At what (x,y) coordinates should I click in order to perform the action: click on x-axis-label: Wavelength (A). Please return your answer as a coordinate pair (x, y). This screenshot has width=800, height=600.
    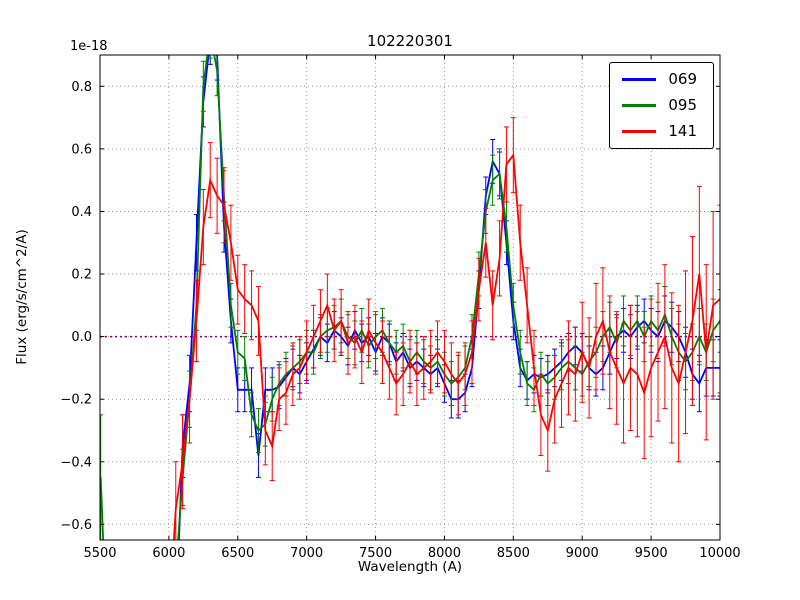
    Looking at the image, I should click on (410, 567).